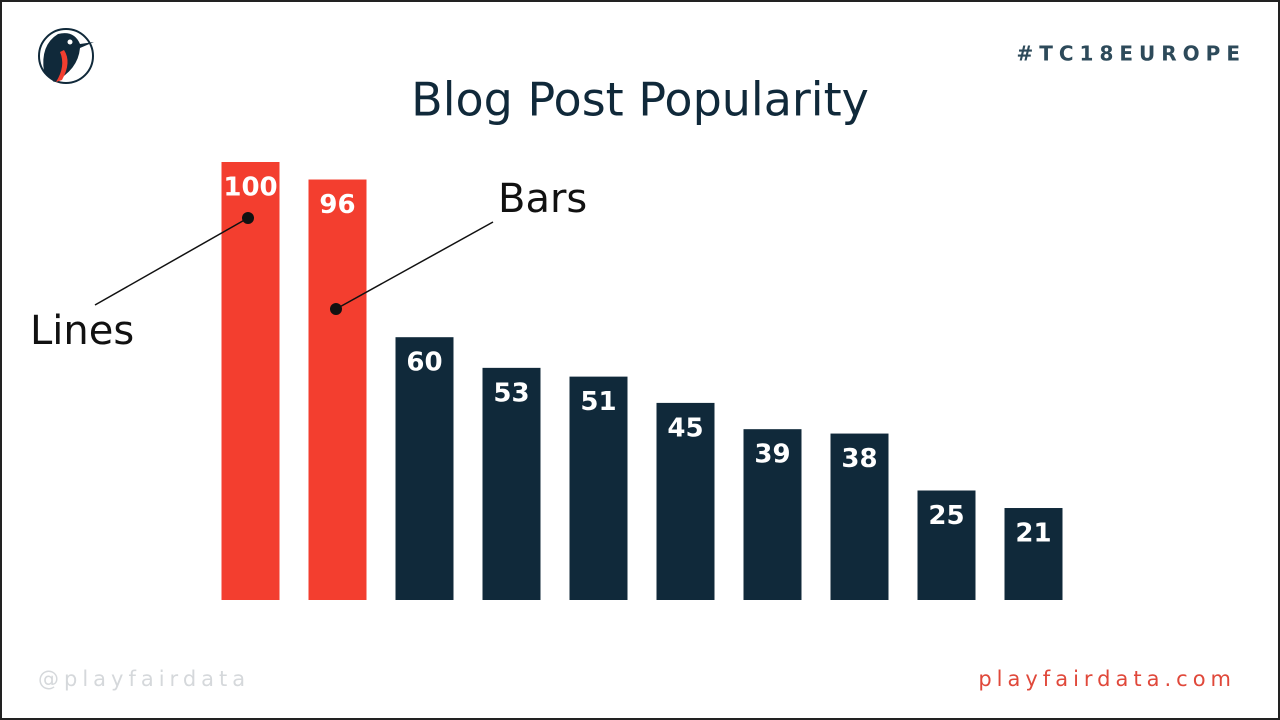 This screenshot has width=1280, height=720. Describe the element at coordinates (946, 516) in the screenshot. I see `value-label: 25` at that location.